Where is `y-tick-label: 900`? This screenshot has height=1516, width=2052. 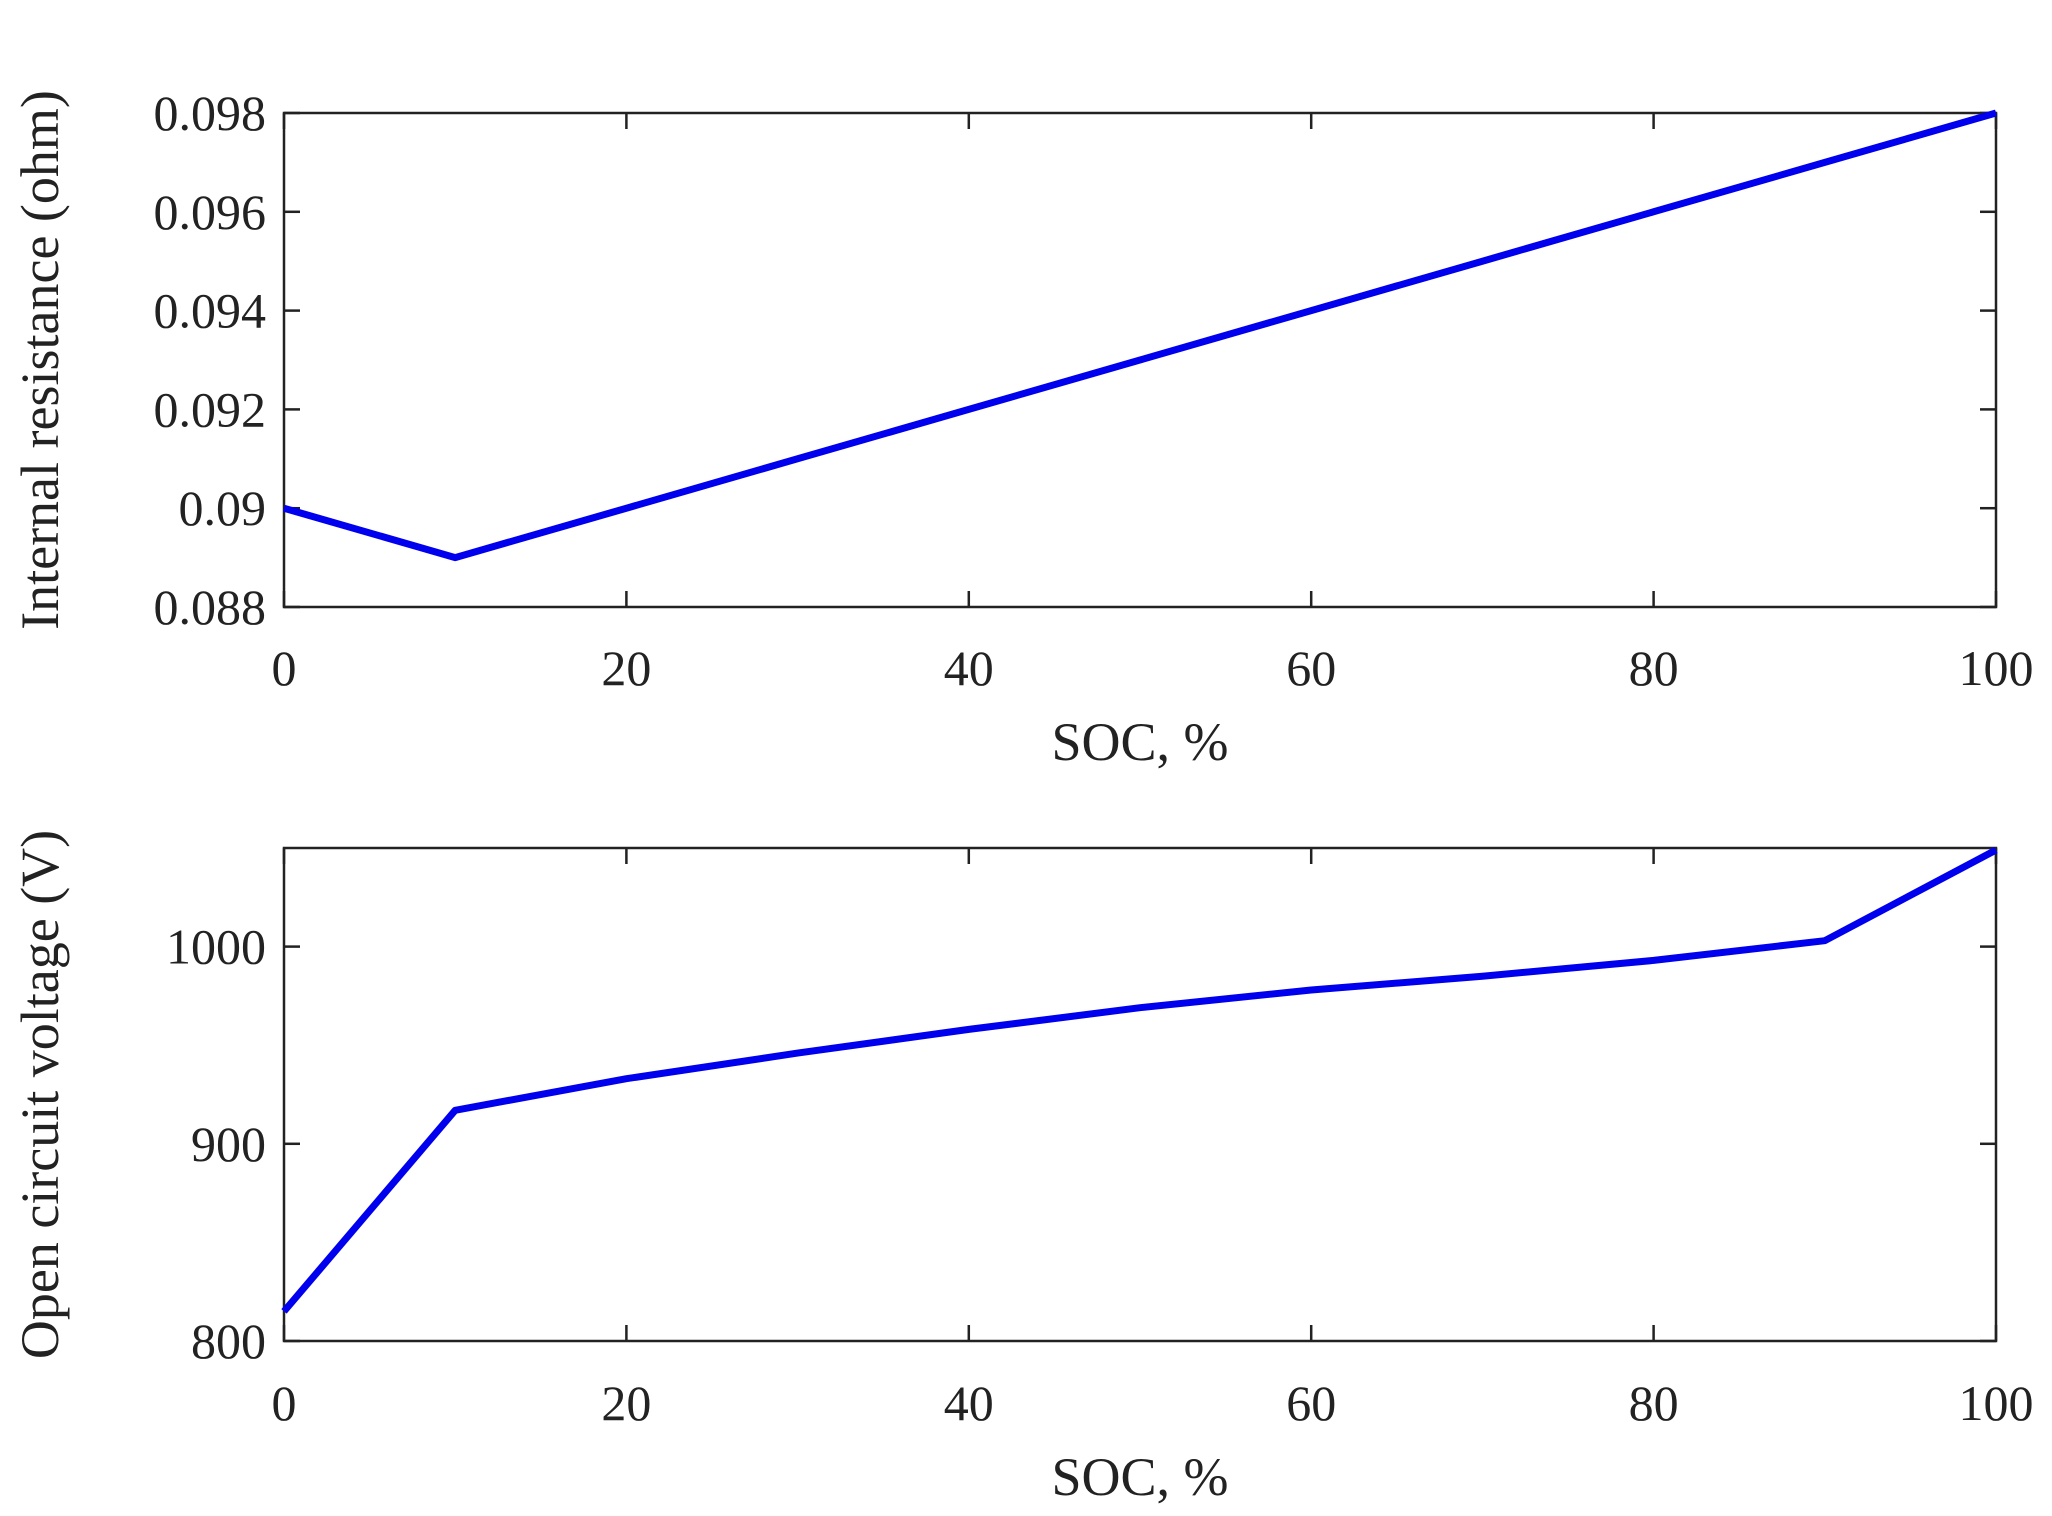 y-tick-label: 900 is located at coordinates (228, 1144).